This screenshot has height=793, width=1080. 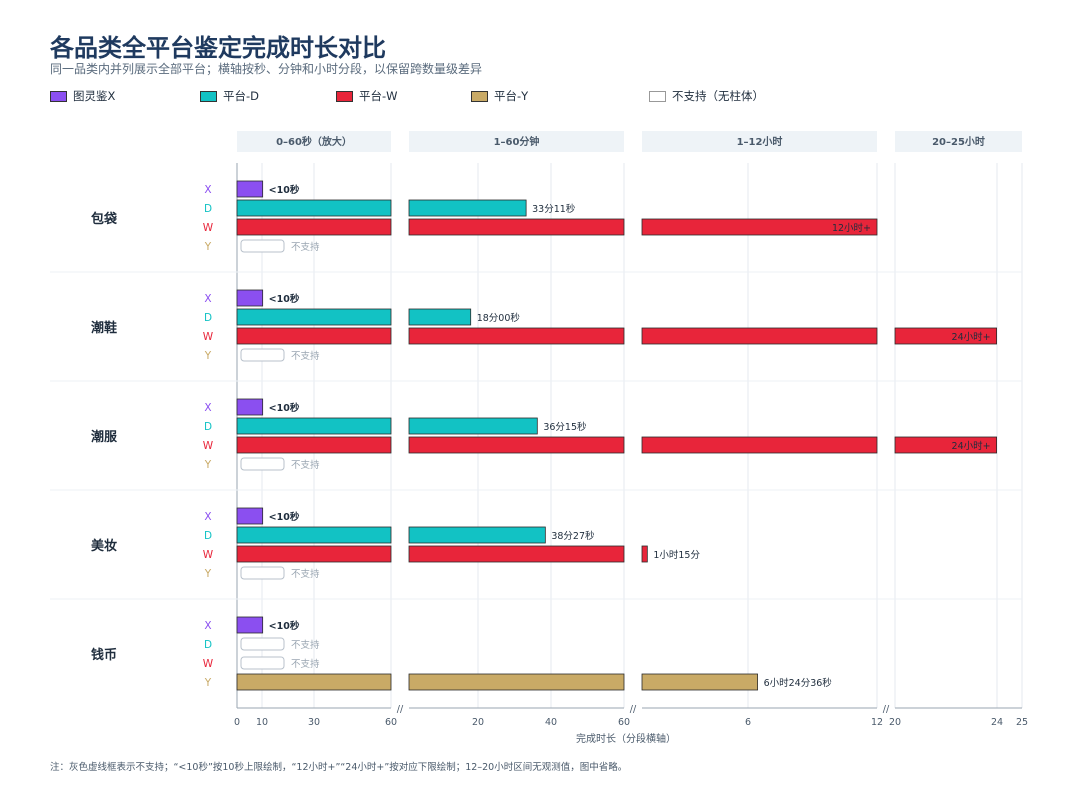 I want to click on x-tick-label: 24, so click(x=997, y=722).